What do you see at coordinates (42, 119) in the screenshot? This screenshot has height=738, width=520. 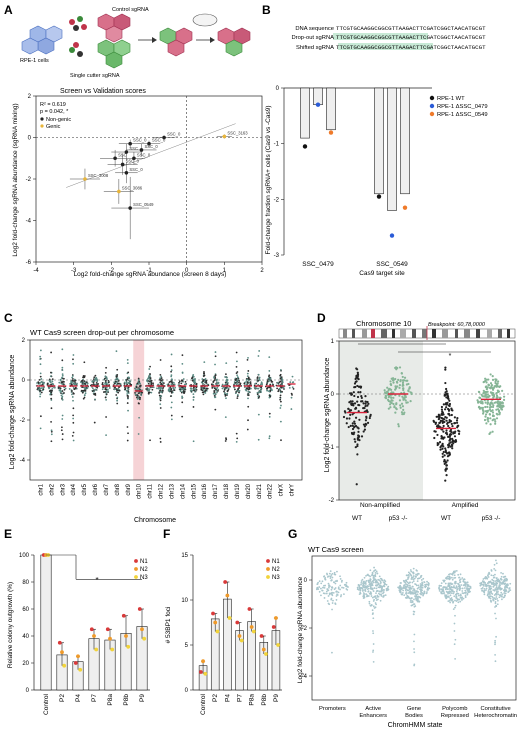 I see `legend-marker-nongenic` at bounding box center [42, 119].